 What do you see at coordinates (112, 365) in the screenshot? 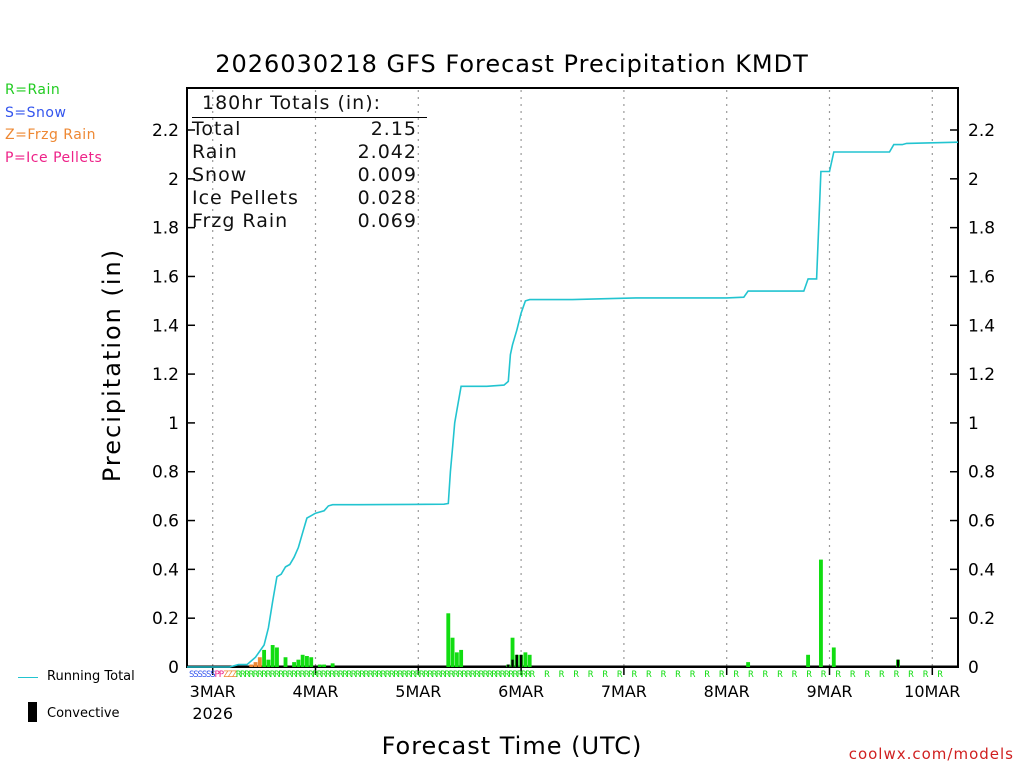
I see `y-axis-title: Precipitation (in)` at bounding box center [112, 365].